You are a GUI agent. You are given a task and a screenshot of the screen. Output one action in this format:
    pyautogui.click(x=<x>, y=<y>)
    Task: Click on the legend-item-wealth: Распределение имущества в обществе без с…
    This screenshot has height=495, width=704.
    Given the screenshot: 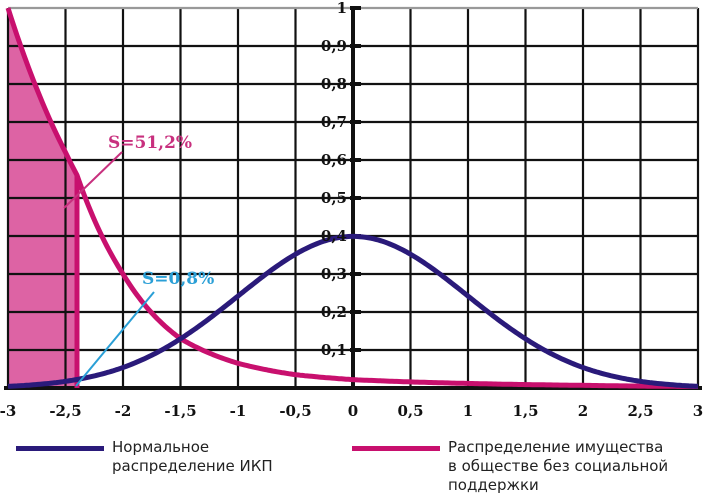 What is the action you would take?
    pyautogui.click(x=510, y=466)
    